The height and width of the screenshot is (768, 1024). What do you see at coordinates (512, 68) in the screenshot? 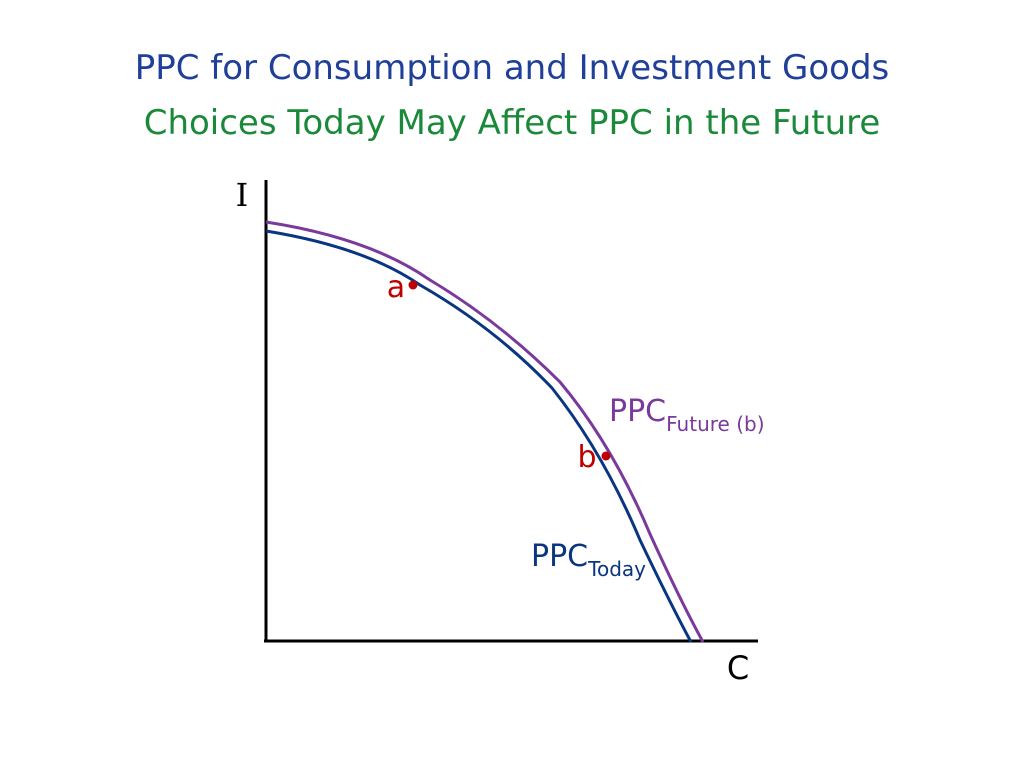
I see `title-line-1: PPC for Consumption and Investment Goods` at bounding box center [512, 68].